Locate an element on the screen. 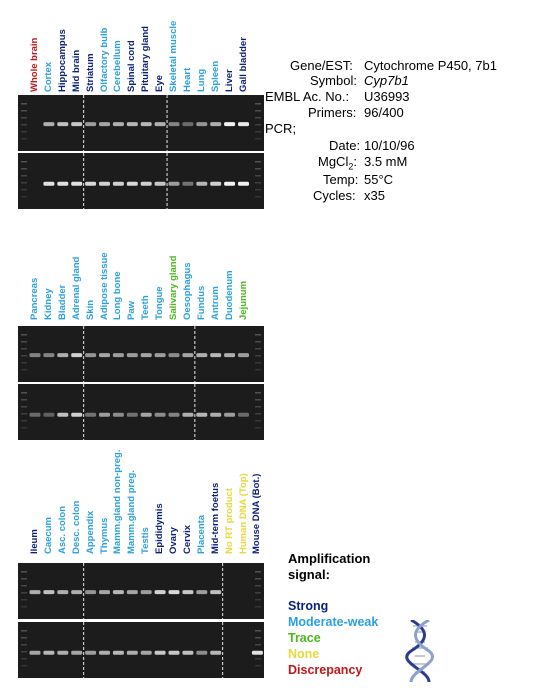 Image resolution: width=534 pixels, height=698 pixels. info-gene-value: Cytochrome P450, 7b1 is located at coordinates (430, 65).